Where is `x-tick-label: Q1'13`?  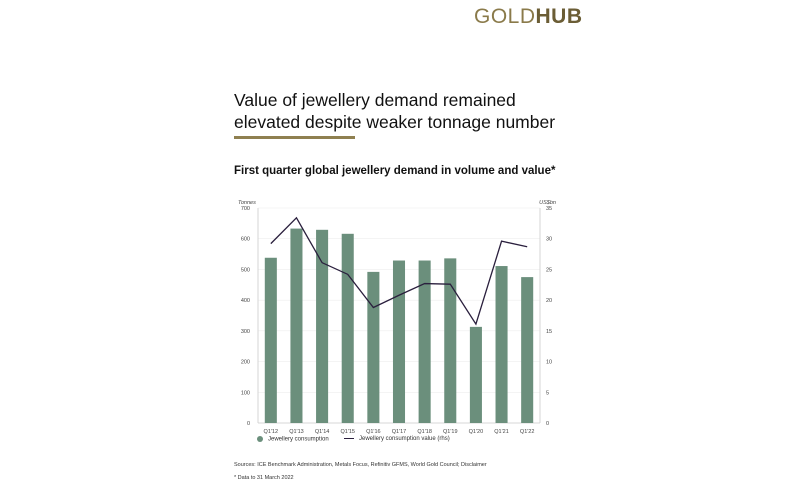 x-tick-label: Q1'13 is located at coordinates (296, 432).